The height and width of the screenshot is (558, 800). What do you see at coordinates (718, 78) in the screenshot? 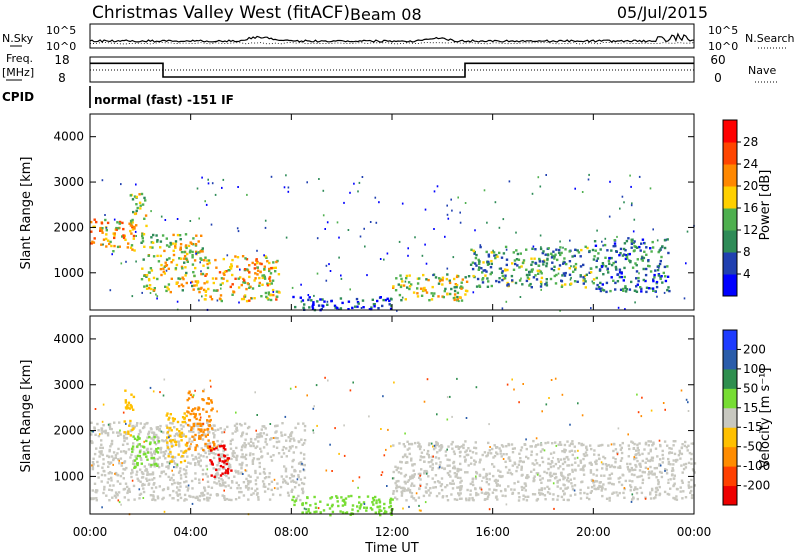
I see `nave-tick-bottom: 0` at bounding box center [718, 78].